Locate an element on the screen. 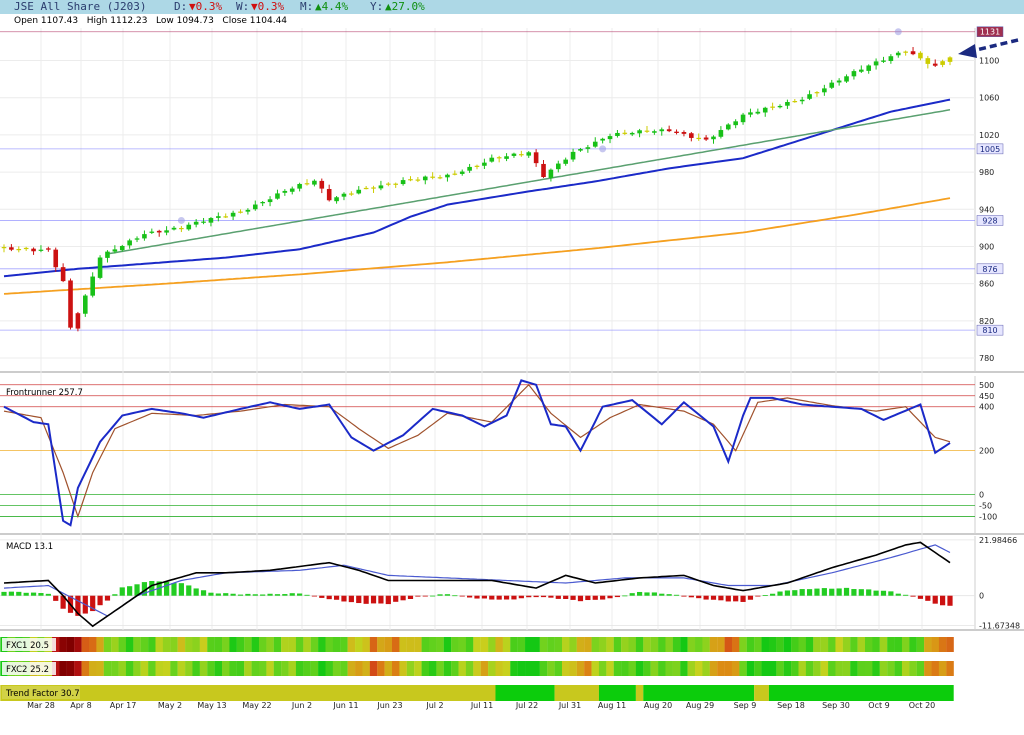 This screenshot has height=735, width=1024. blue-dashed-arrow is located at coordinates (988, 48).